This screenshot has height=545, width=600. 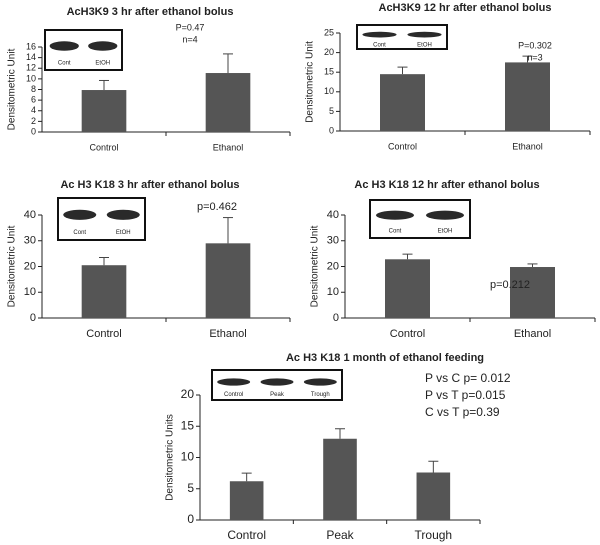 I want to click on y-tick-label: 8, so click(x=33, y=89).